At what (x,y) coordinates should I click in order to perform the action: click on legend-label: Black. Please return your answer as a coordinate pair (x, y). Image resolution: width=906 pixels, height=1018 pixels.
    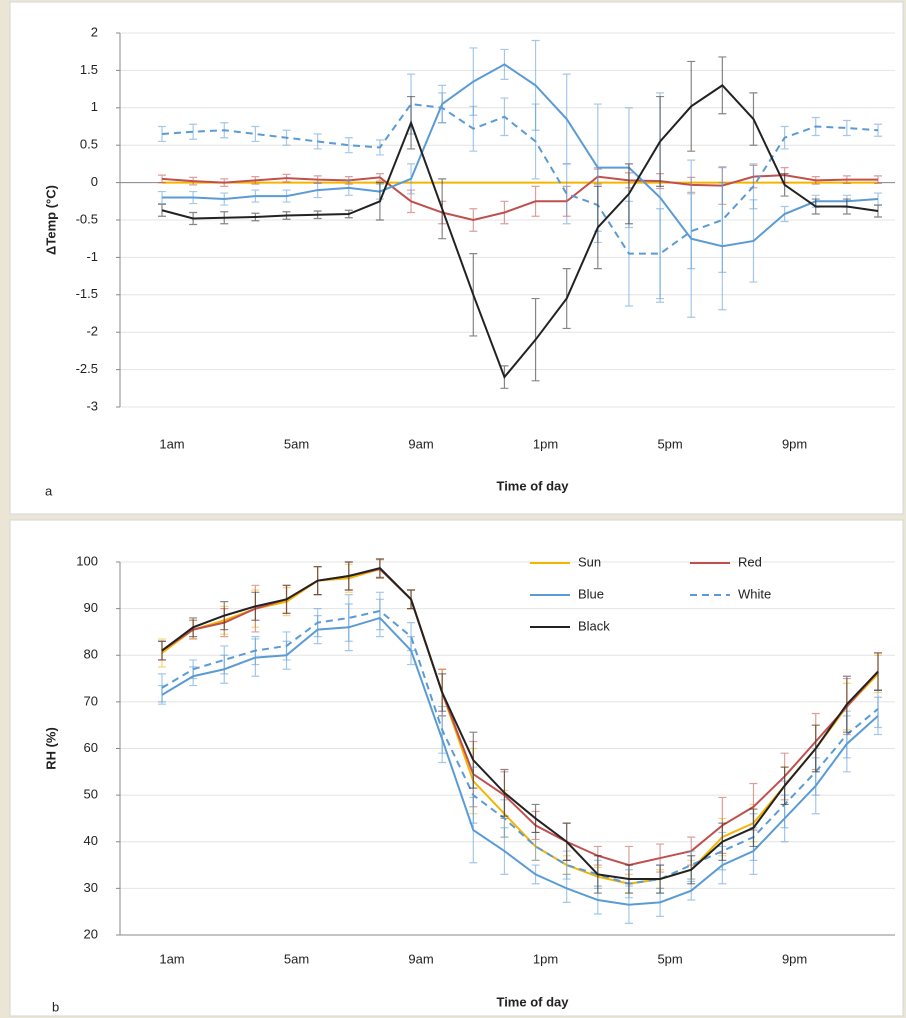
    Looking at the image, I should click on (594, 625).